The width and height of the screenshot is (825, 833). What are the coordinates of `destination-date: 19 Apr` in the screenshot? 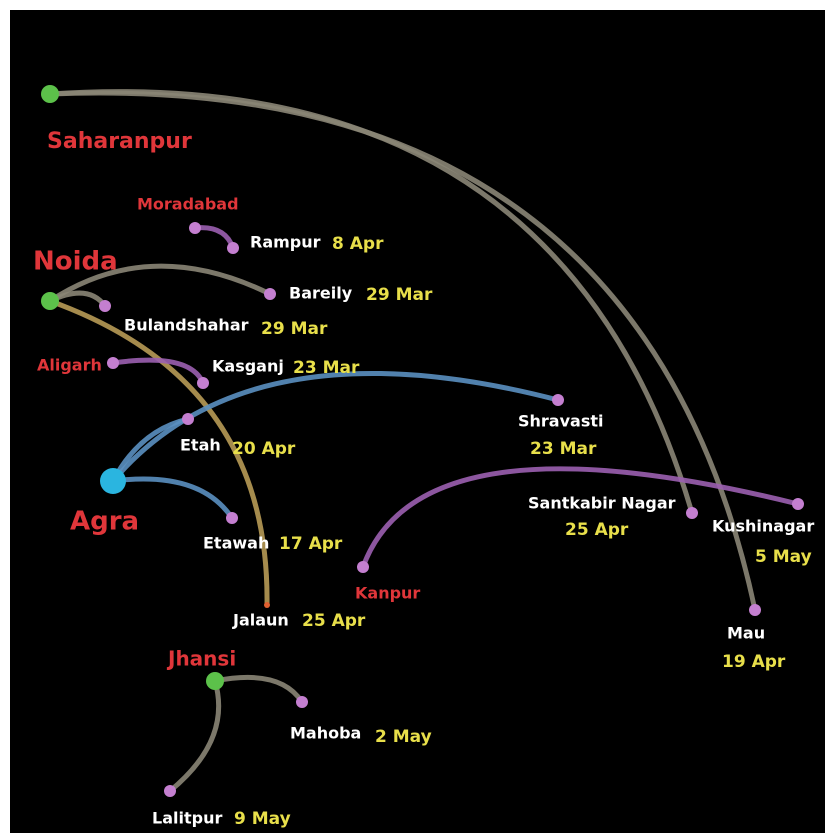 It's located at (754, 662).